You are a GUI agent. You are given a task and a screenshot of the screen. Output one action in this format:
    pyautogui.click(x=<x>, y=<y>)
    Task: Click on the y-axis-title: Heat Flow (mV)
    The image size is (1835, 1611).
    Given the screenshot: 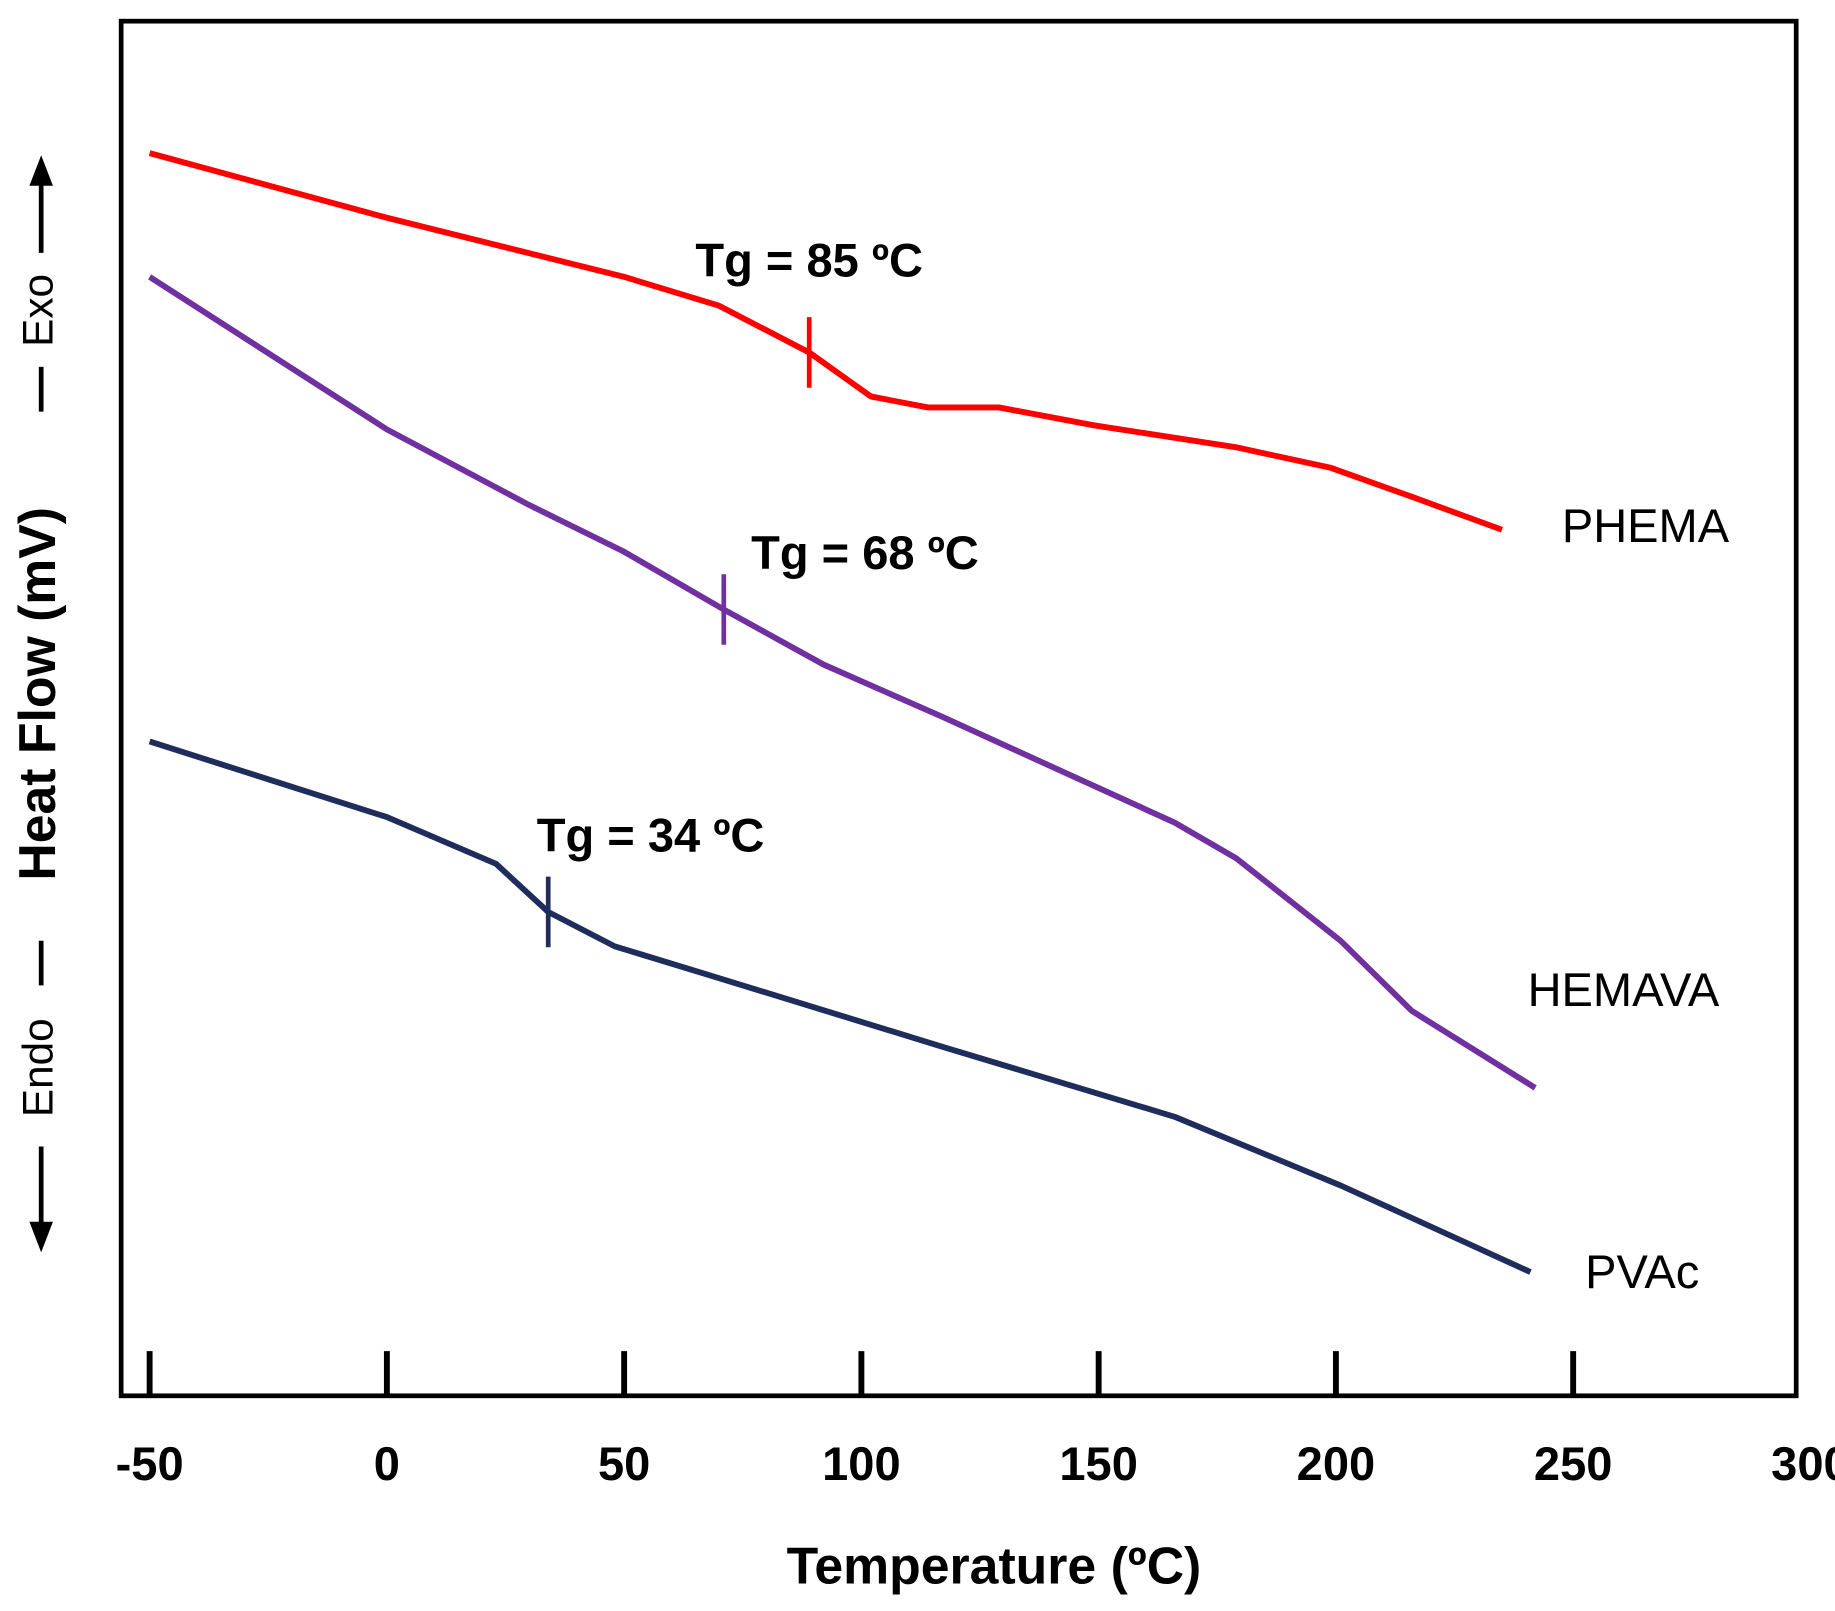 What is the action you would take?
    pyautogui.click(x=37, y=694)
    